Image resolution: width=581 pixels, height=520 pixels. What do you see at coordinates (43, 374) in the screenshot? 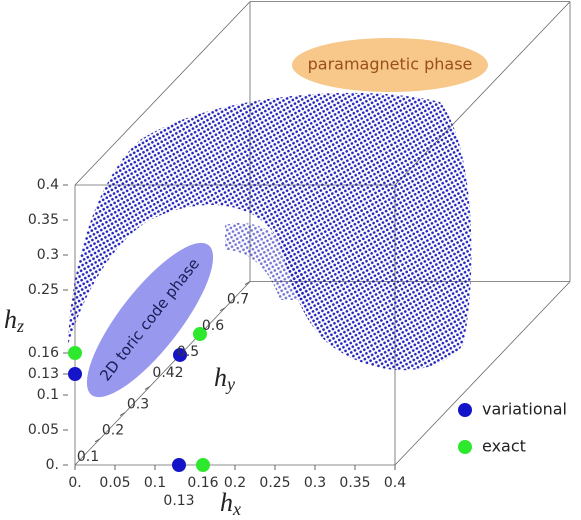
I see `z-tick-label: 0.13` at bounding box center [43, 374].